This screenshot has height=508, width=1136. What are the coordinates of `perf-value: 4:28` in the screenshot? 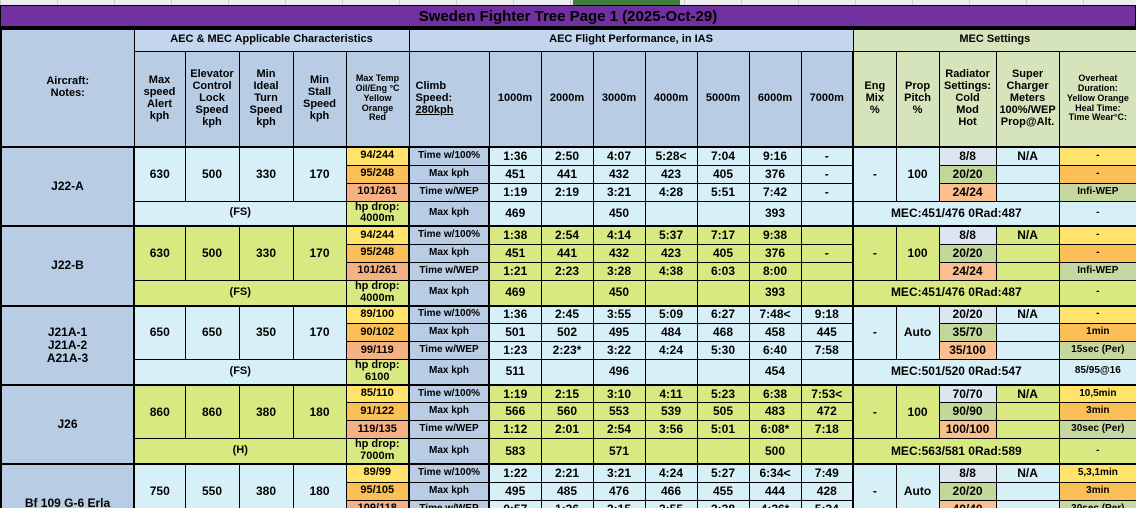 It's located at (671, 192).